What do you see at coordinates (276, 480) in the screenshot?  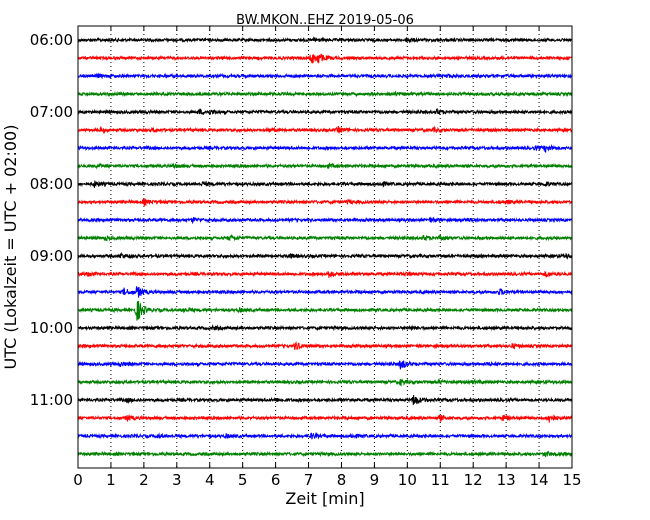 I see `x-tick-label: 6` at bounding box center [276, 480].